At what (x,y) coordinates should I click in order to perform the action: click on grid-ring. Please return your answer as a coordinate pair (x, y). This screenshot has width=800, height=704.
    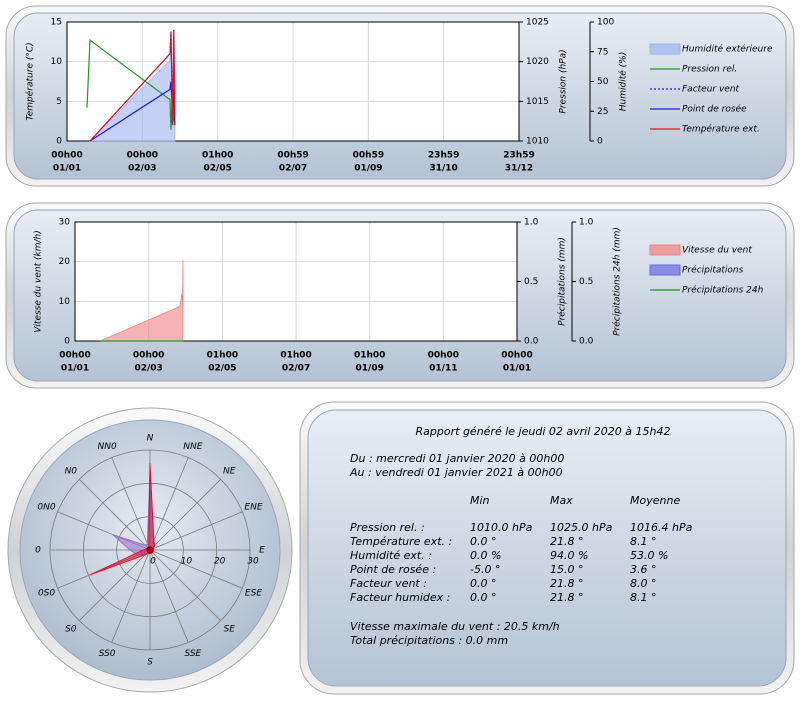
    Looking at the image, I should click on (150, 550).